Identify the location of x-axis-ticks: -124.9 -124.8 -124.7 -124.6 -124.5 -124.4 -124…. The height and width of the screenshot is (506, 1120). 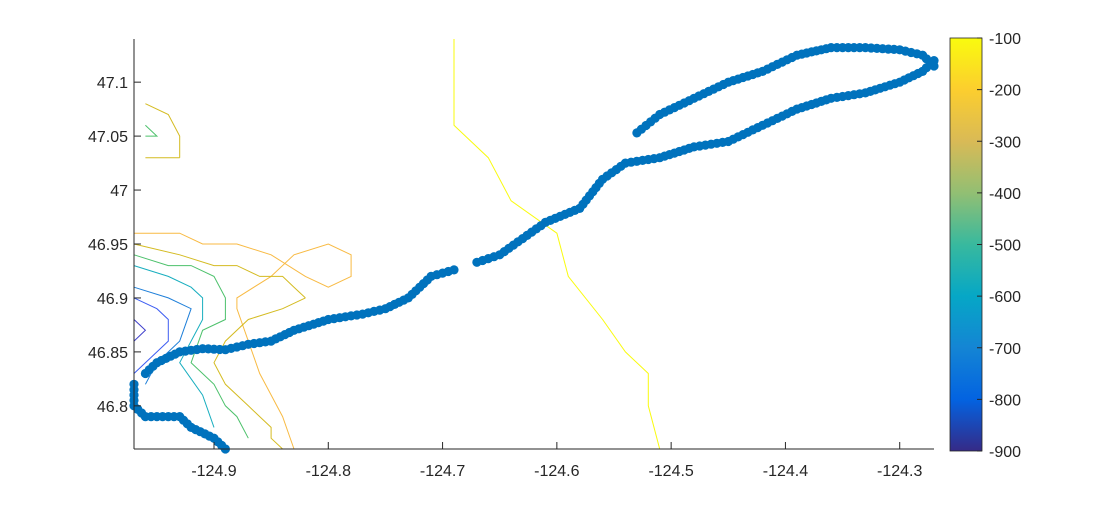
(556, 461).